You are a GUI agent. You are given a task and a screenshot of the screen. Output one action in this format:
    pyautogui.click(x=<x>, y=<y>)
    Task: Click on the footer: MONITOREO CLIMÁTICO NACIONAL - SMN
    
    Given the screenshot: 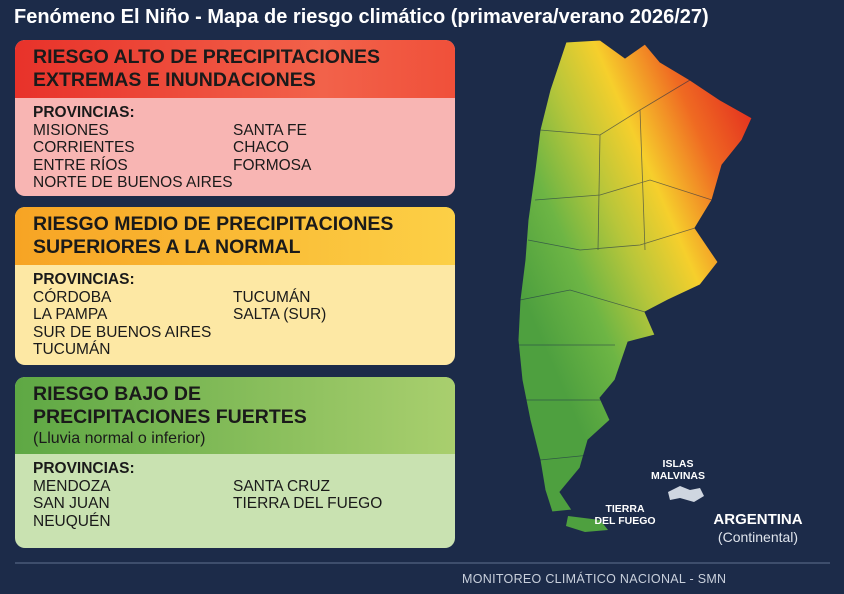 What is the action you would take?
    pyautogui.click(x=594, y=579)
    